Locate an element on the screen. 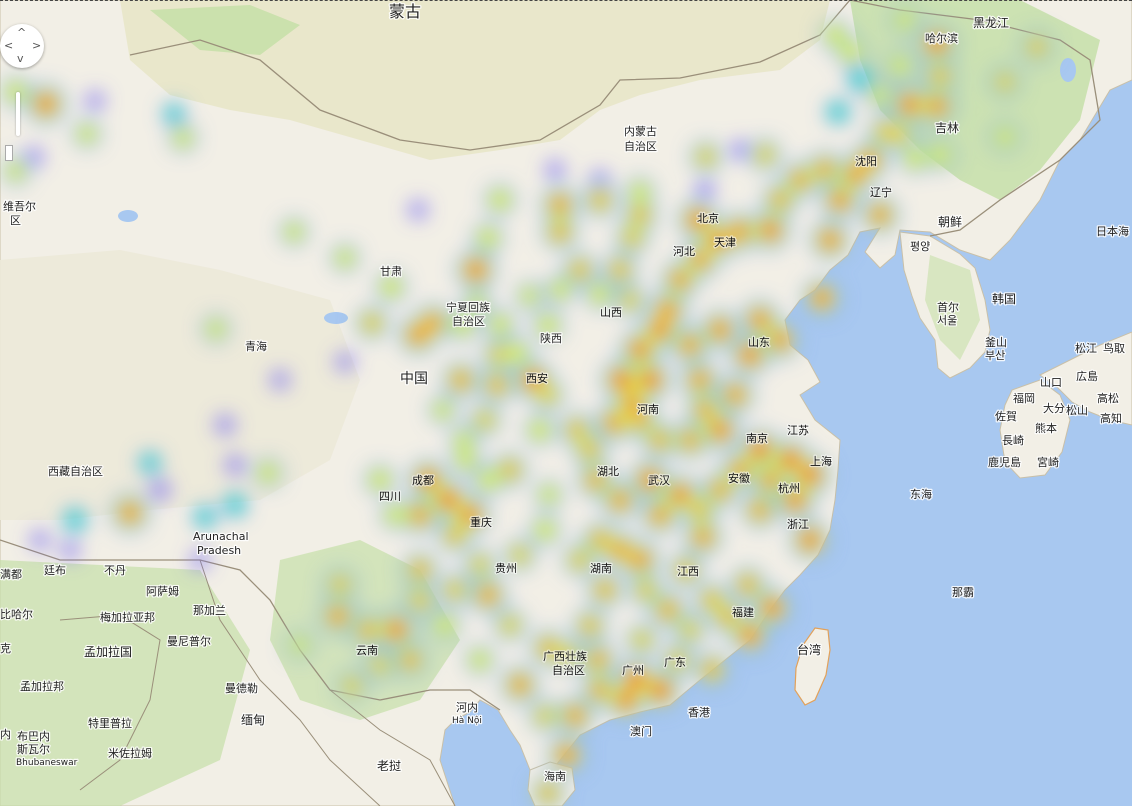  label-south-korea: 韩国 is located at coordinates (1004, 298).